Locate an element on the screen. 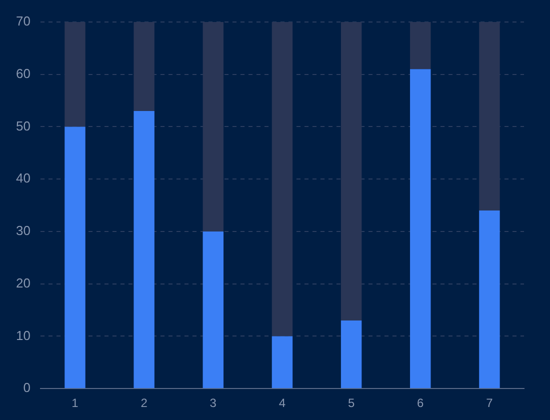 The image size is (550, 420). y-tick-label: 30 is located at coordinates (23, 230).